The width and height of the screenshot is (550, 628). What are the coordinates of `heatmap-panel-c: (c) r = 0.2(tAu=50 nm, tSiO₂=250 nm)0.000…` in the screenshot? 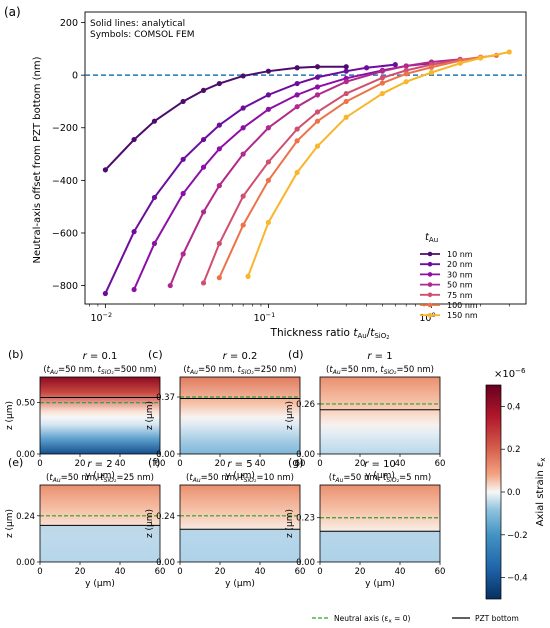 It's located at (225, 414).